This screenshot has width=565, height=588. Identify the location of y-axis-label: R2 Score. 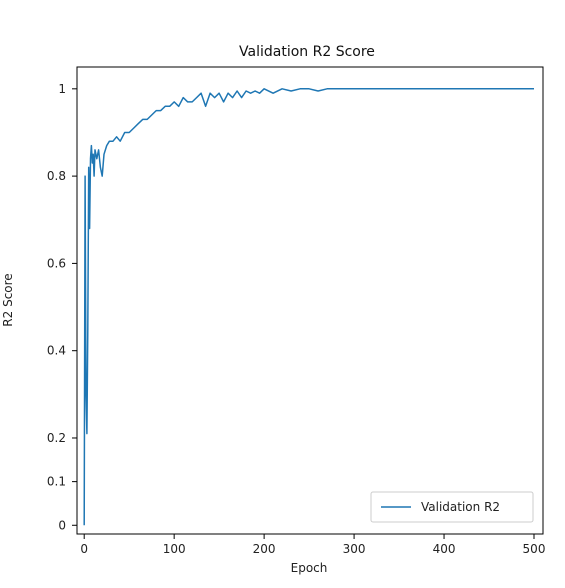
(8, 299).